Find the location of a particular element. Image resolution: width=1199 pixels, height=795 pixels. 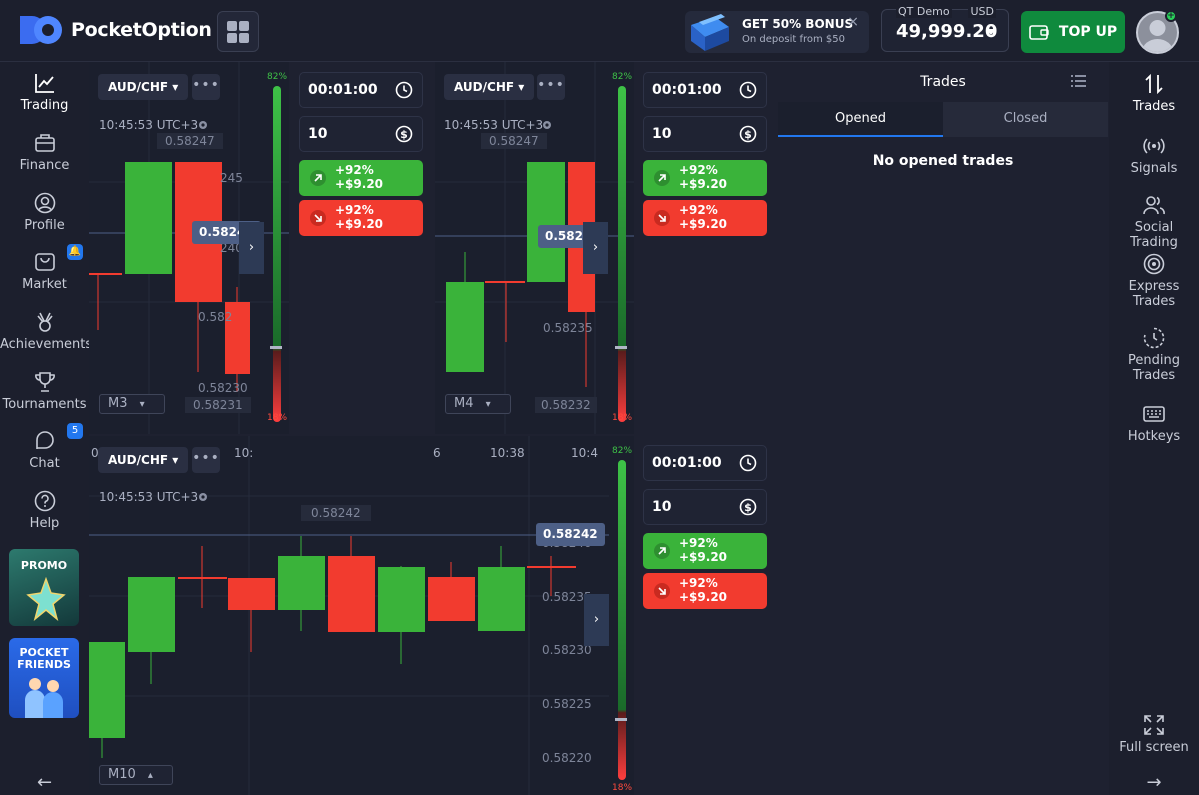

rightnav-item-social-trading: Social Trading is located at coordinates (1154, 222).